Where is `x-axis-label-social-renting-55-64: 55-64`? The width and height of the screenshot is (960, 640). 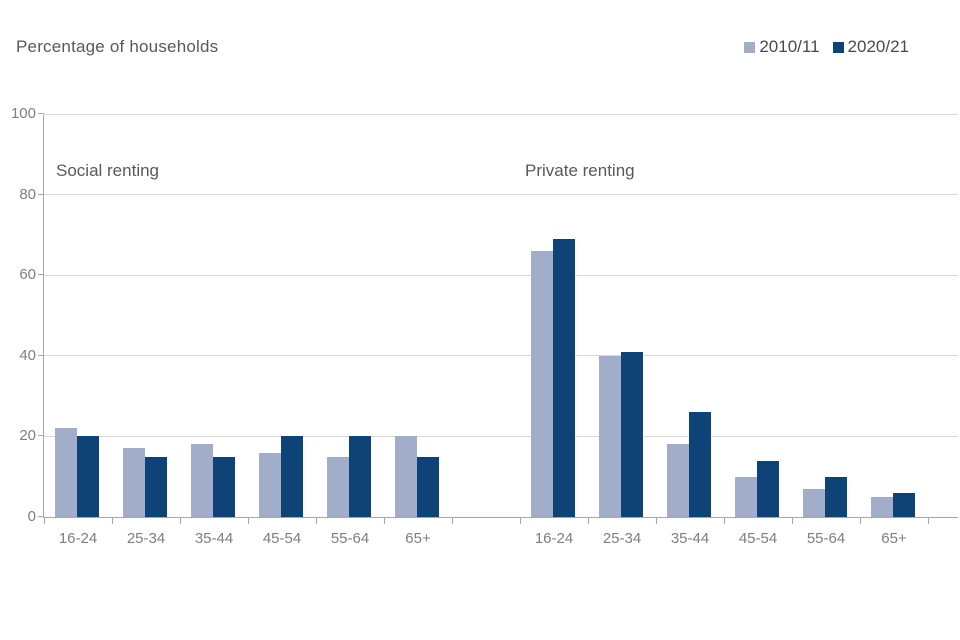
x-axis-label-social-renting-55-64: 55-64 is located at coordinates (350, 538).